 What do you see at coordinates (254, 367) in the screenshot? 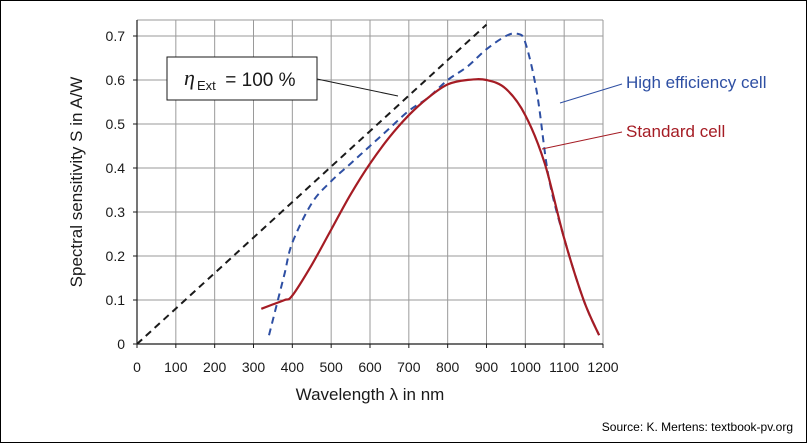
I see `x-tick-label: 300` at bounding box center [254, 367].